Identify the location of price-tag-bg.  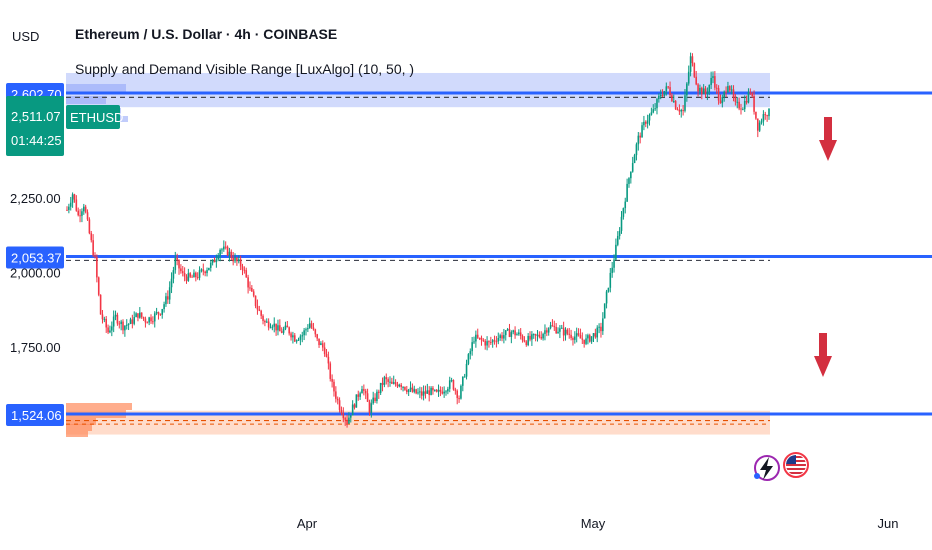
(35, 257).